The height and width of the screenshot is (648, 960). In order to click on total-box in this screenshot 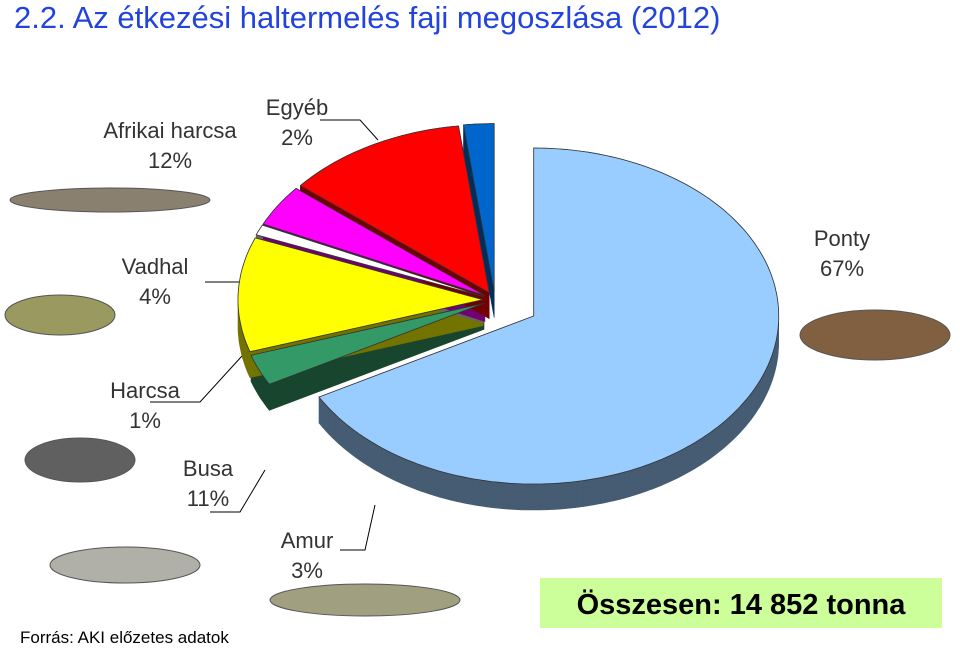, I will do `click(741, 603)`.